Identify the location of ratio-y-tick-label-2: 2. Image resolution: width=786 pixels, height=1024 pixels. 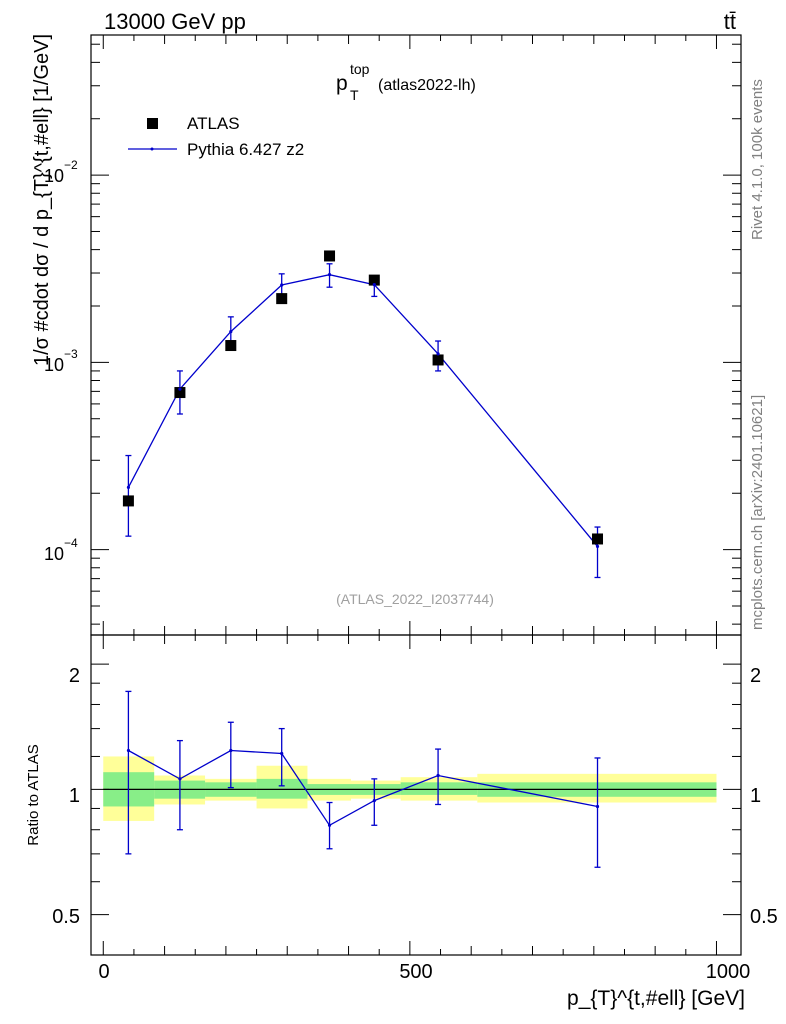
(74, 676).